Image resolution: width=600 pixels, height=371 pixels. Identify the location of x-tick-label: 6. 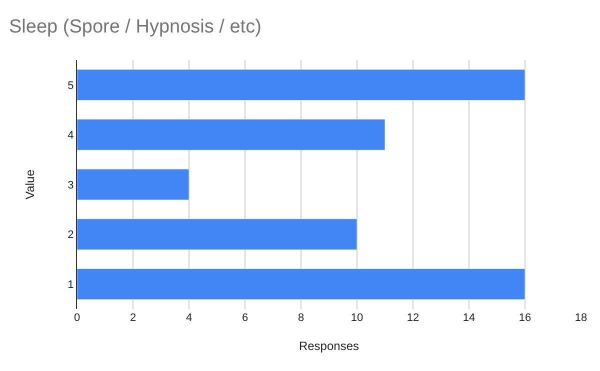
(245, 318).